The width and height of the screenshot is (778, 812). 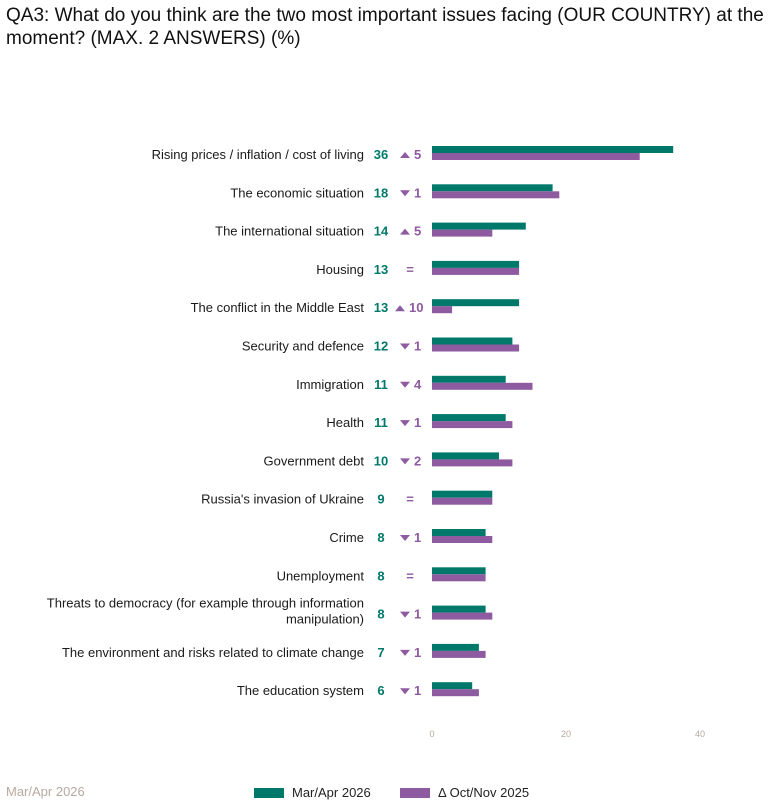 I want to click on legend-label-current: Mar/Apr 2026, so click(x=331, y=792).